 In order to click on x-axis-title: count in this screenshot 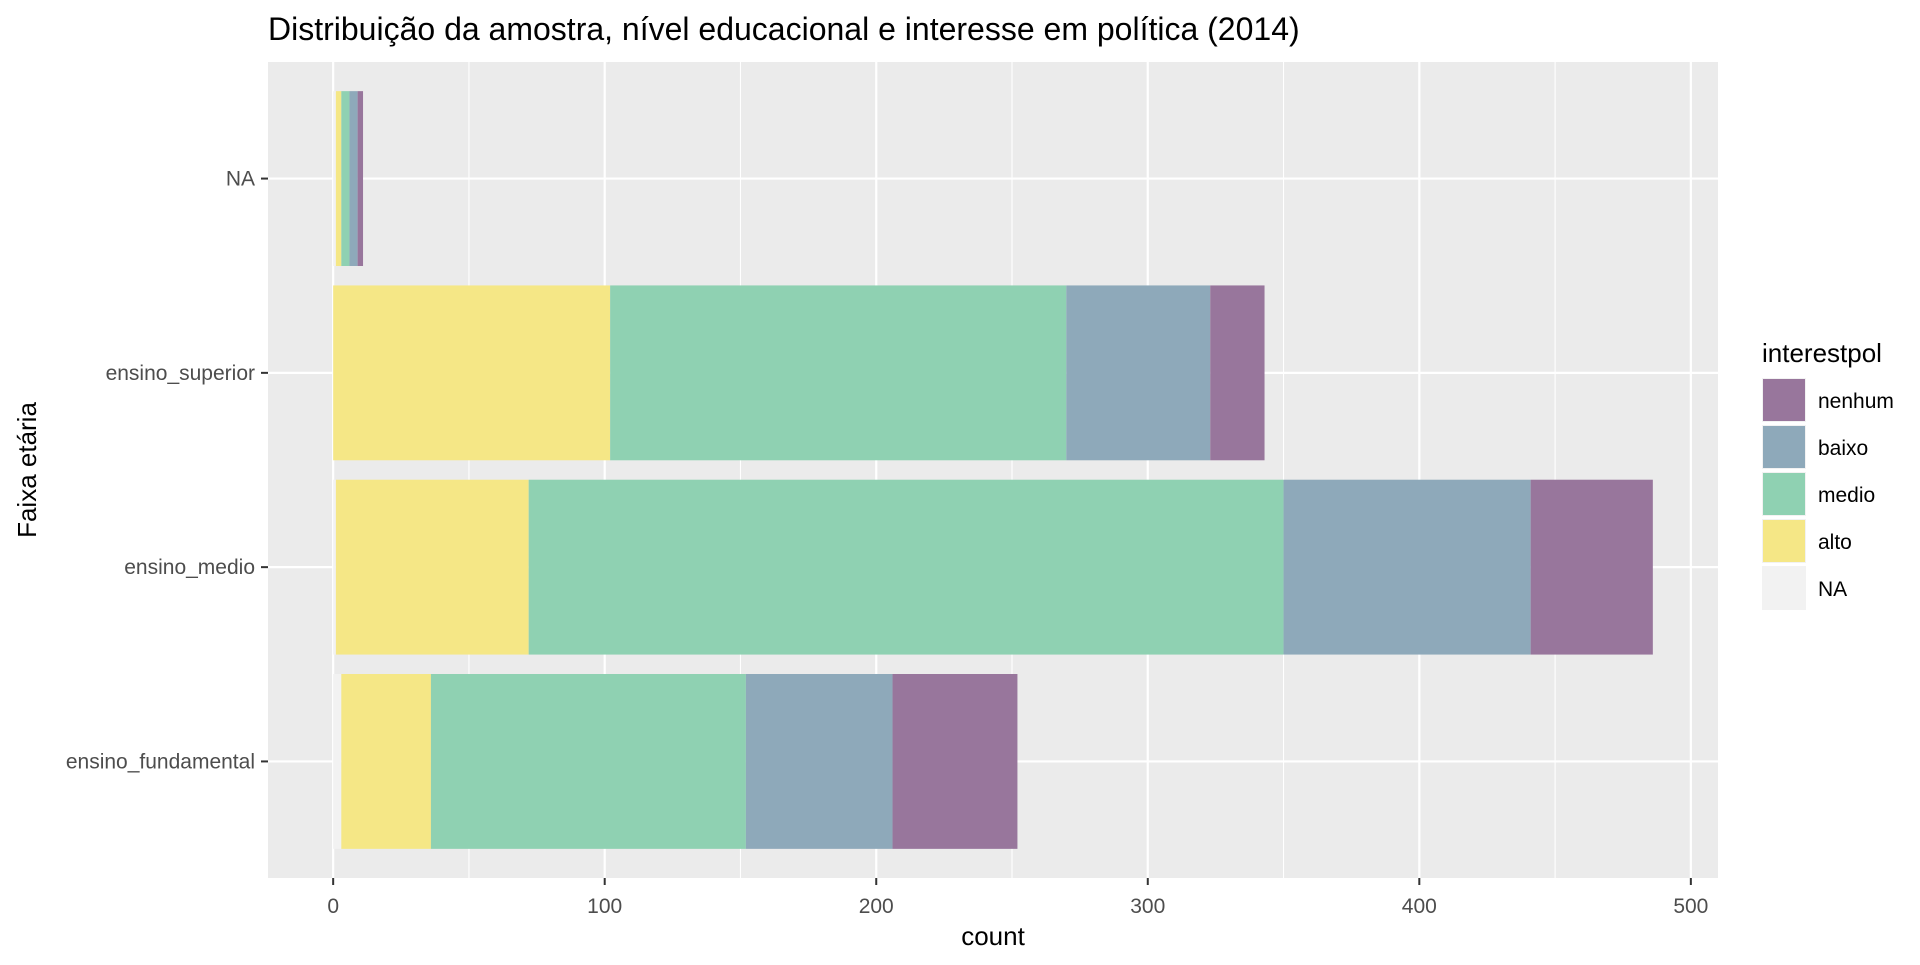, I will do `click(993, 936)`.